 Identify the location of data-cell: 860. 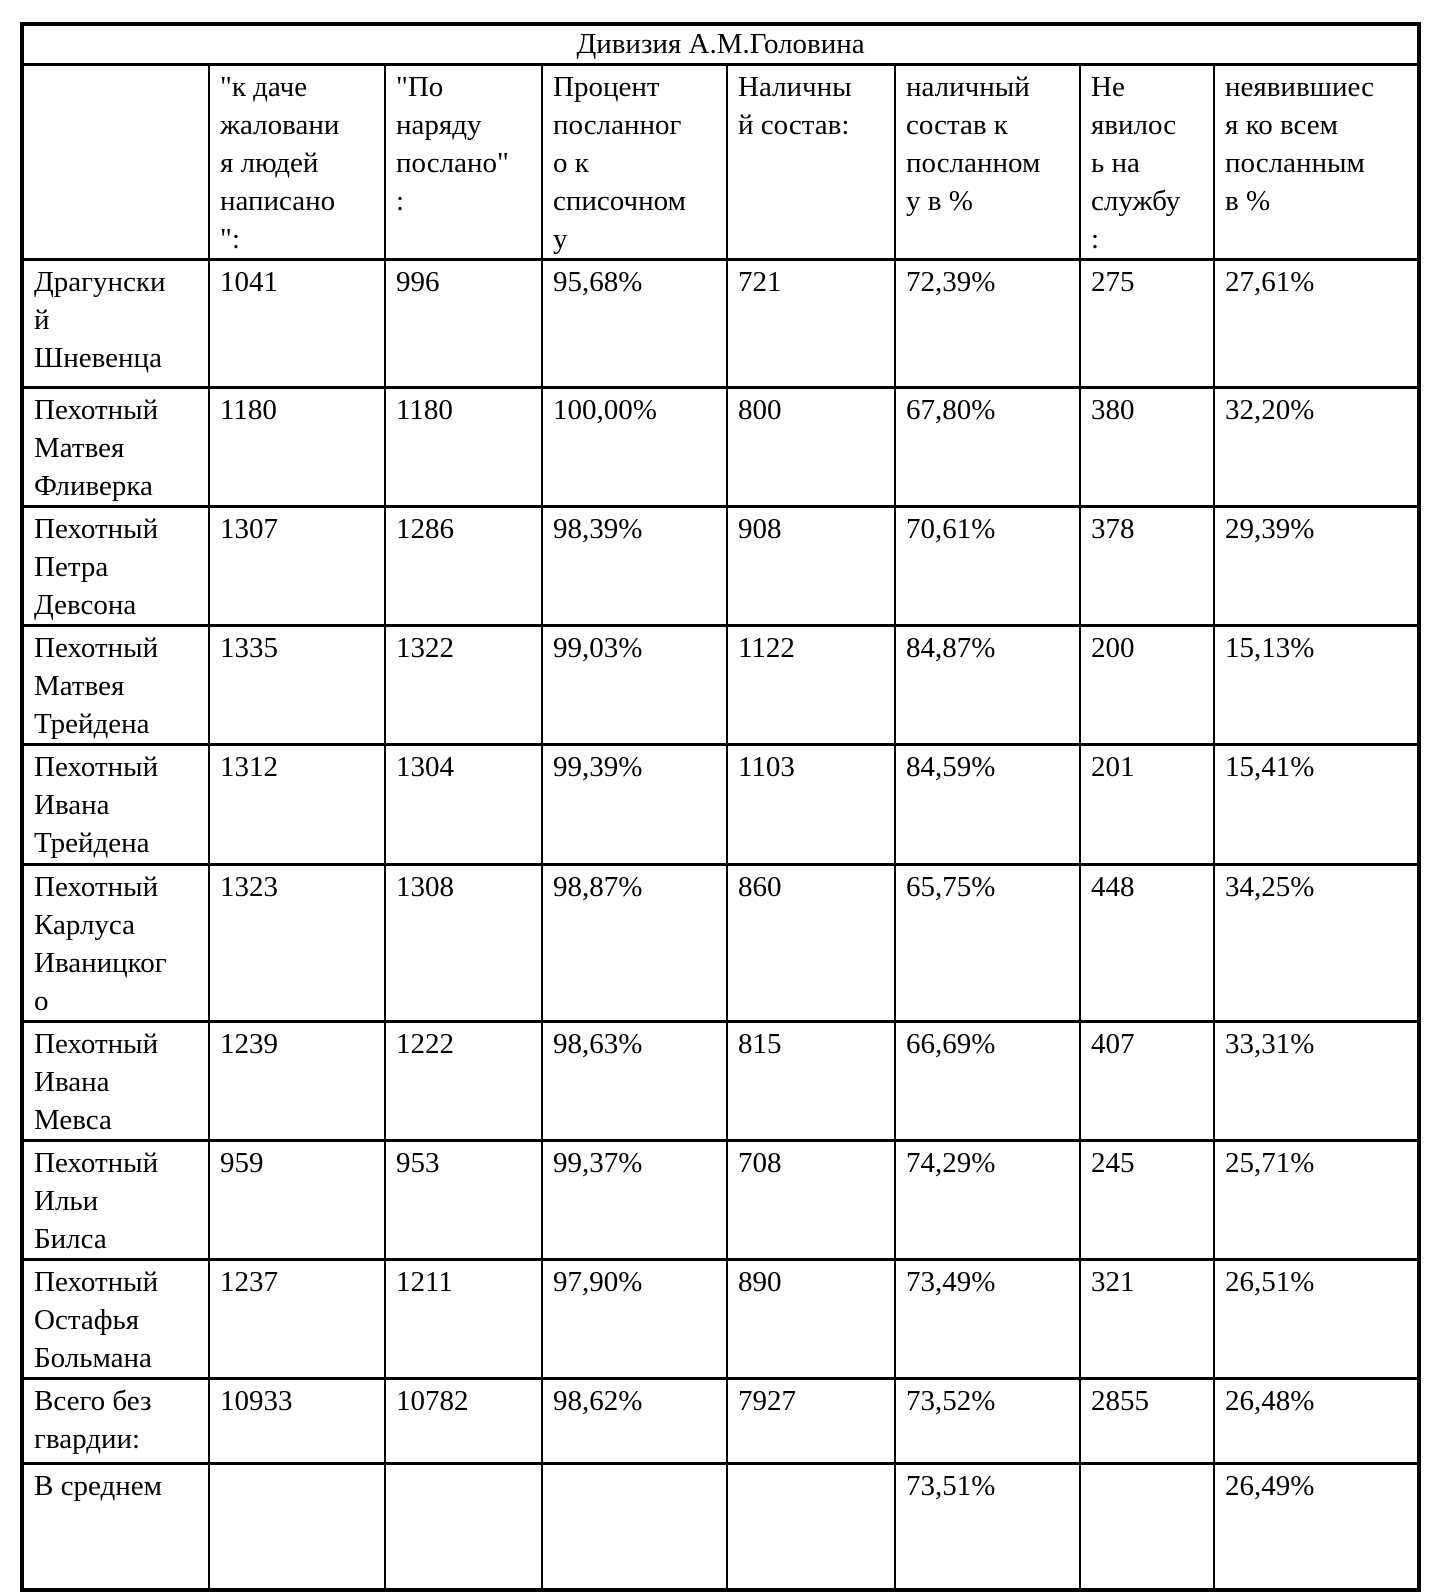
(811, 942).